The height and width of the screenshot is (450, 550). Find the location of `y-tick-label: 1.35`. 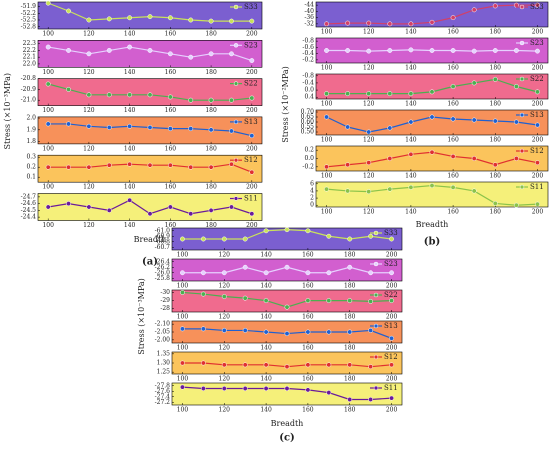

y-tick-label: 1.35 is located at coordinates (164, 353).